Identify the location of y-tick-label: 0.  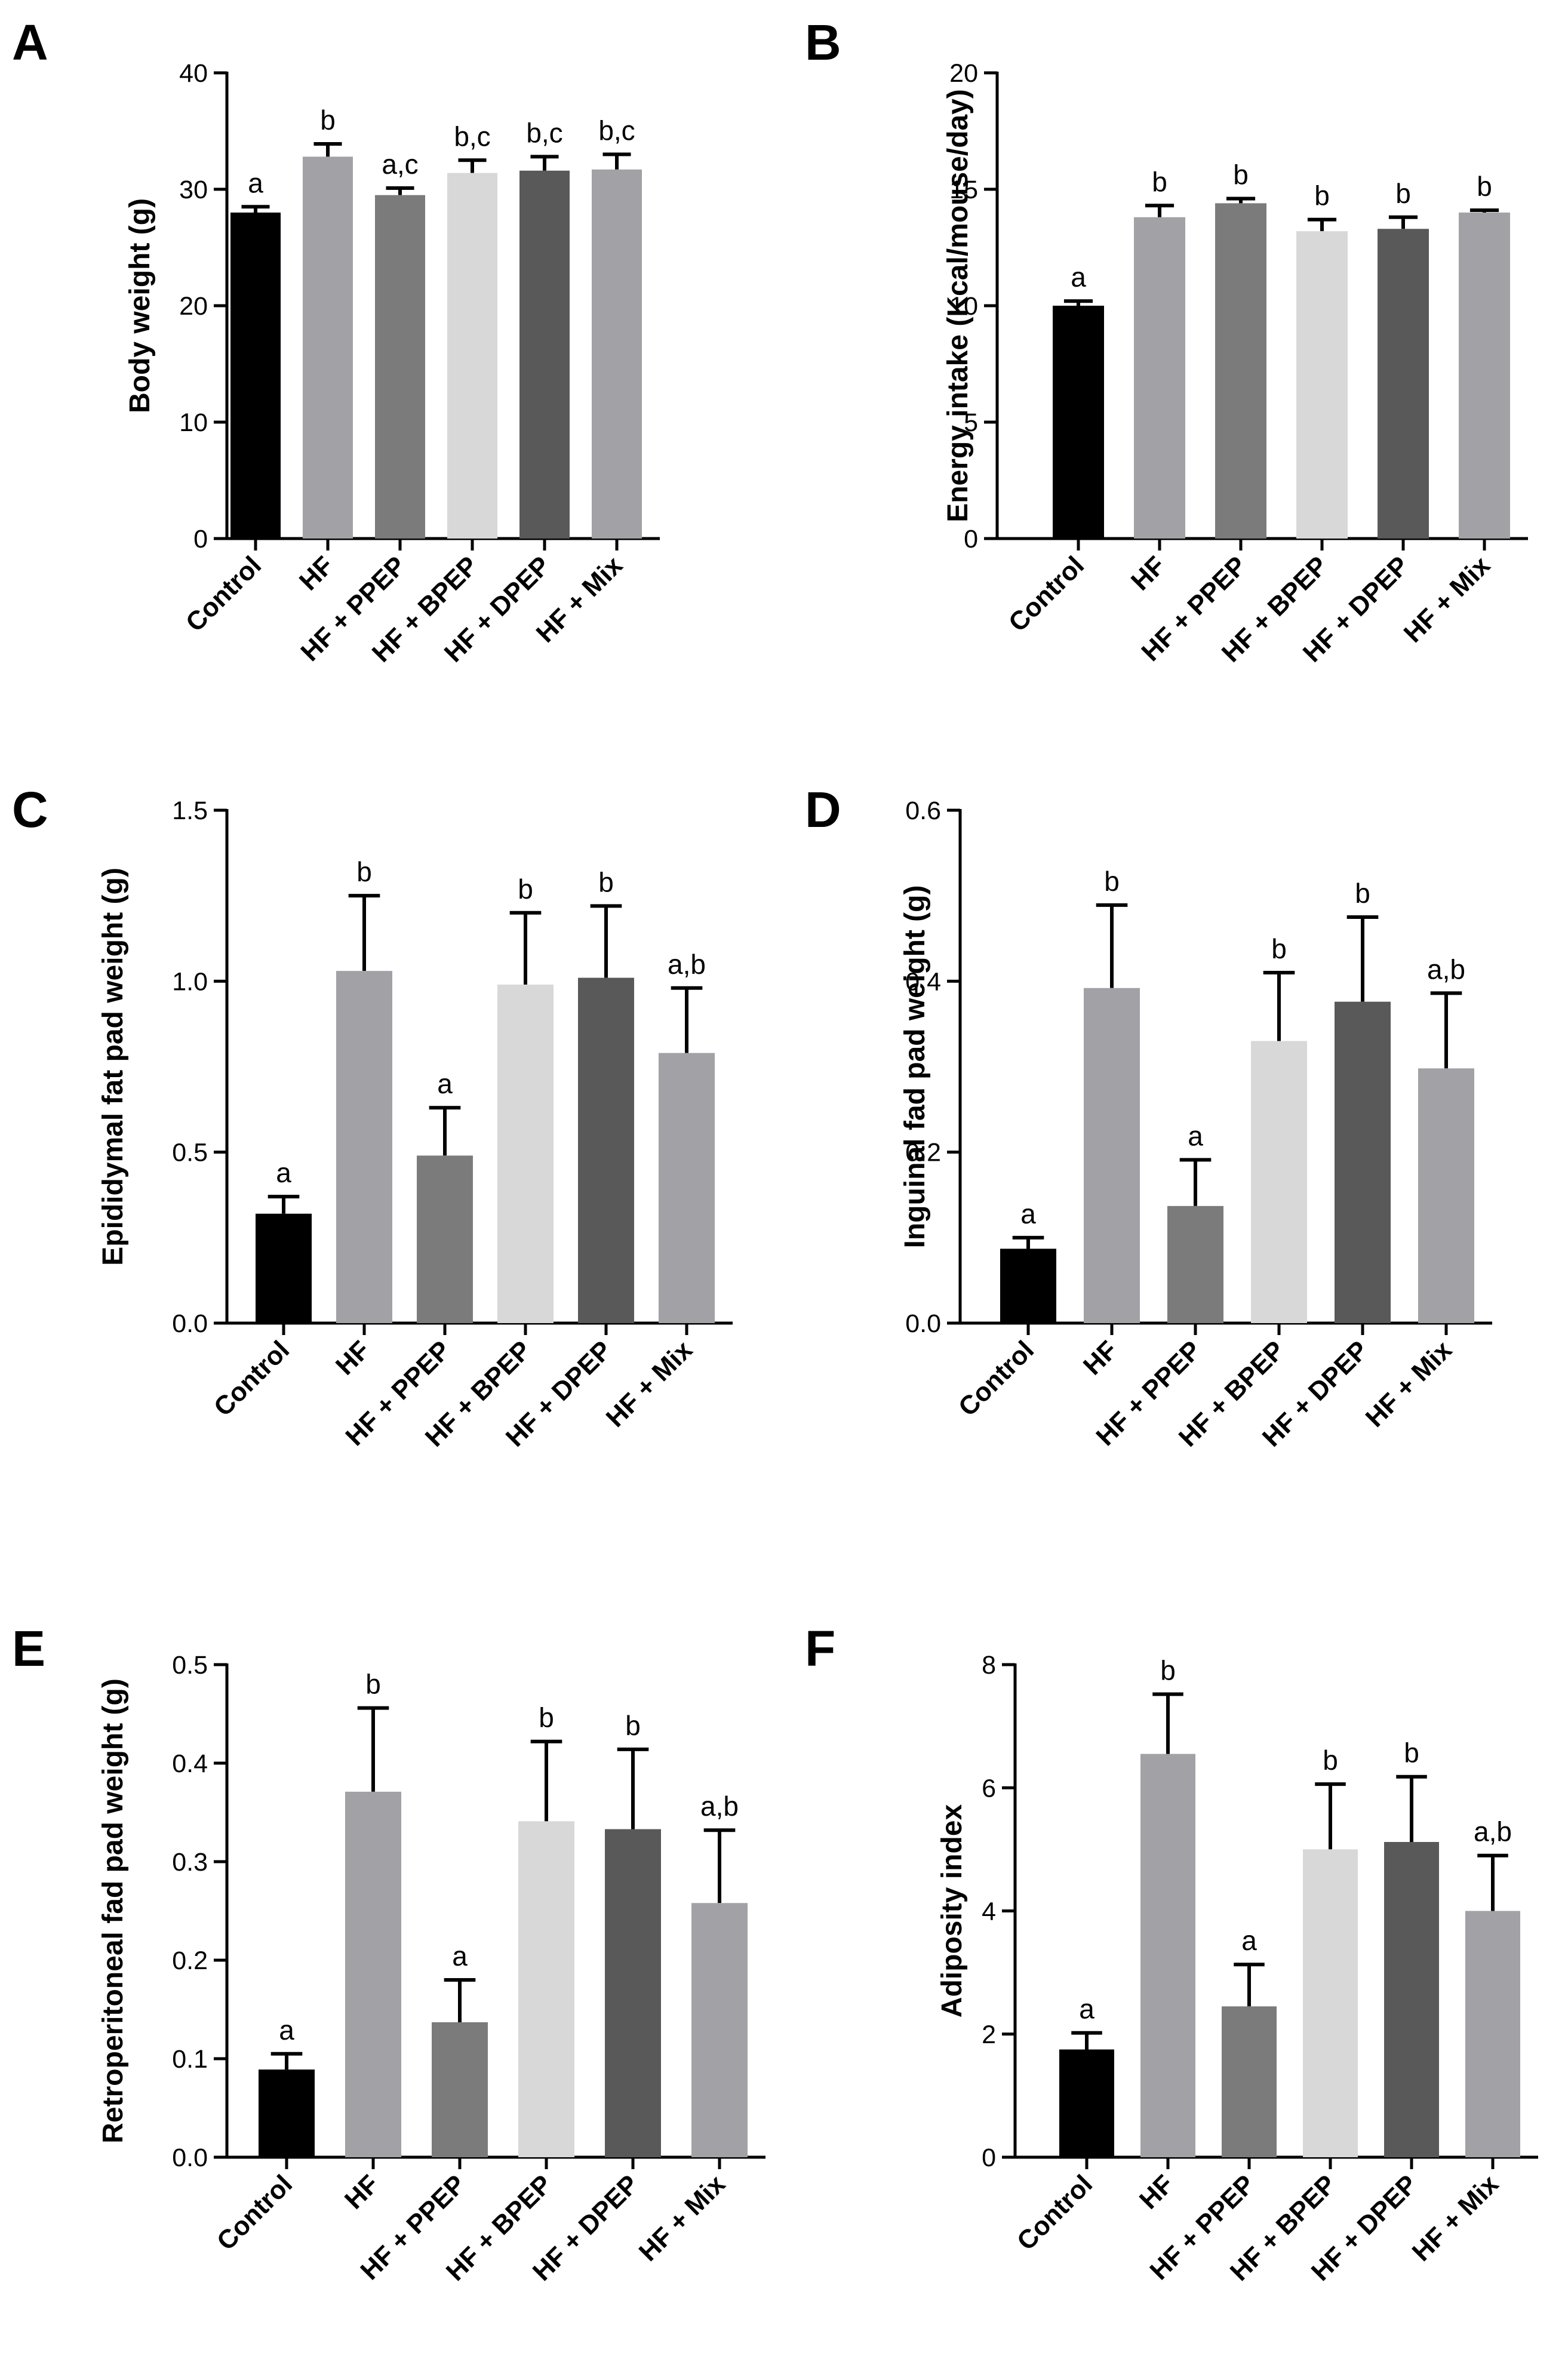
(200, 539).